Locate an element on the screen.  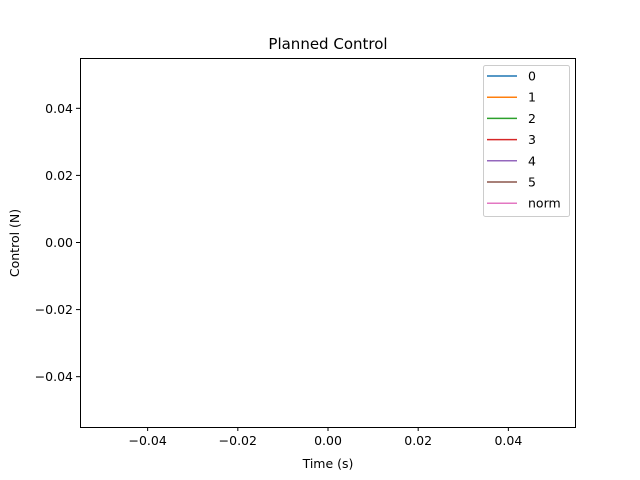
x-tick-label: −0.02 is located at coordinates (238, 440).